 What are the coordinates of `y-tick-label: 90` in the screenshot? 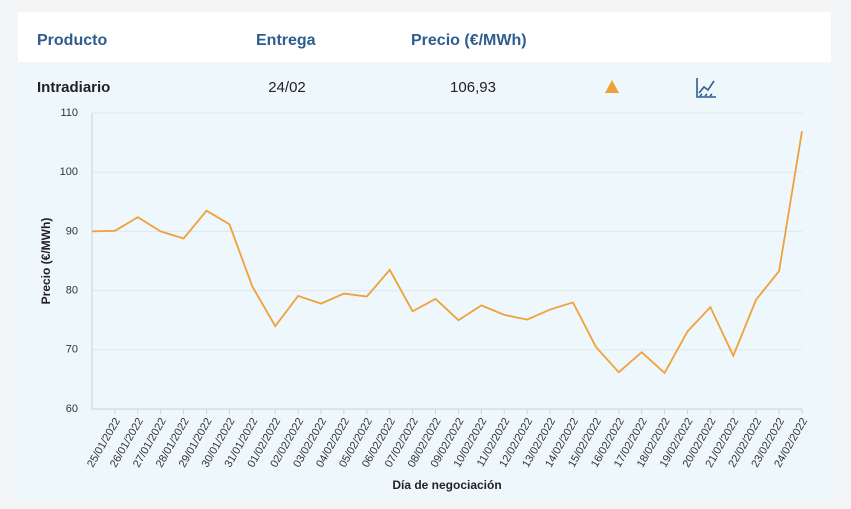 It's located at (72, 231).